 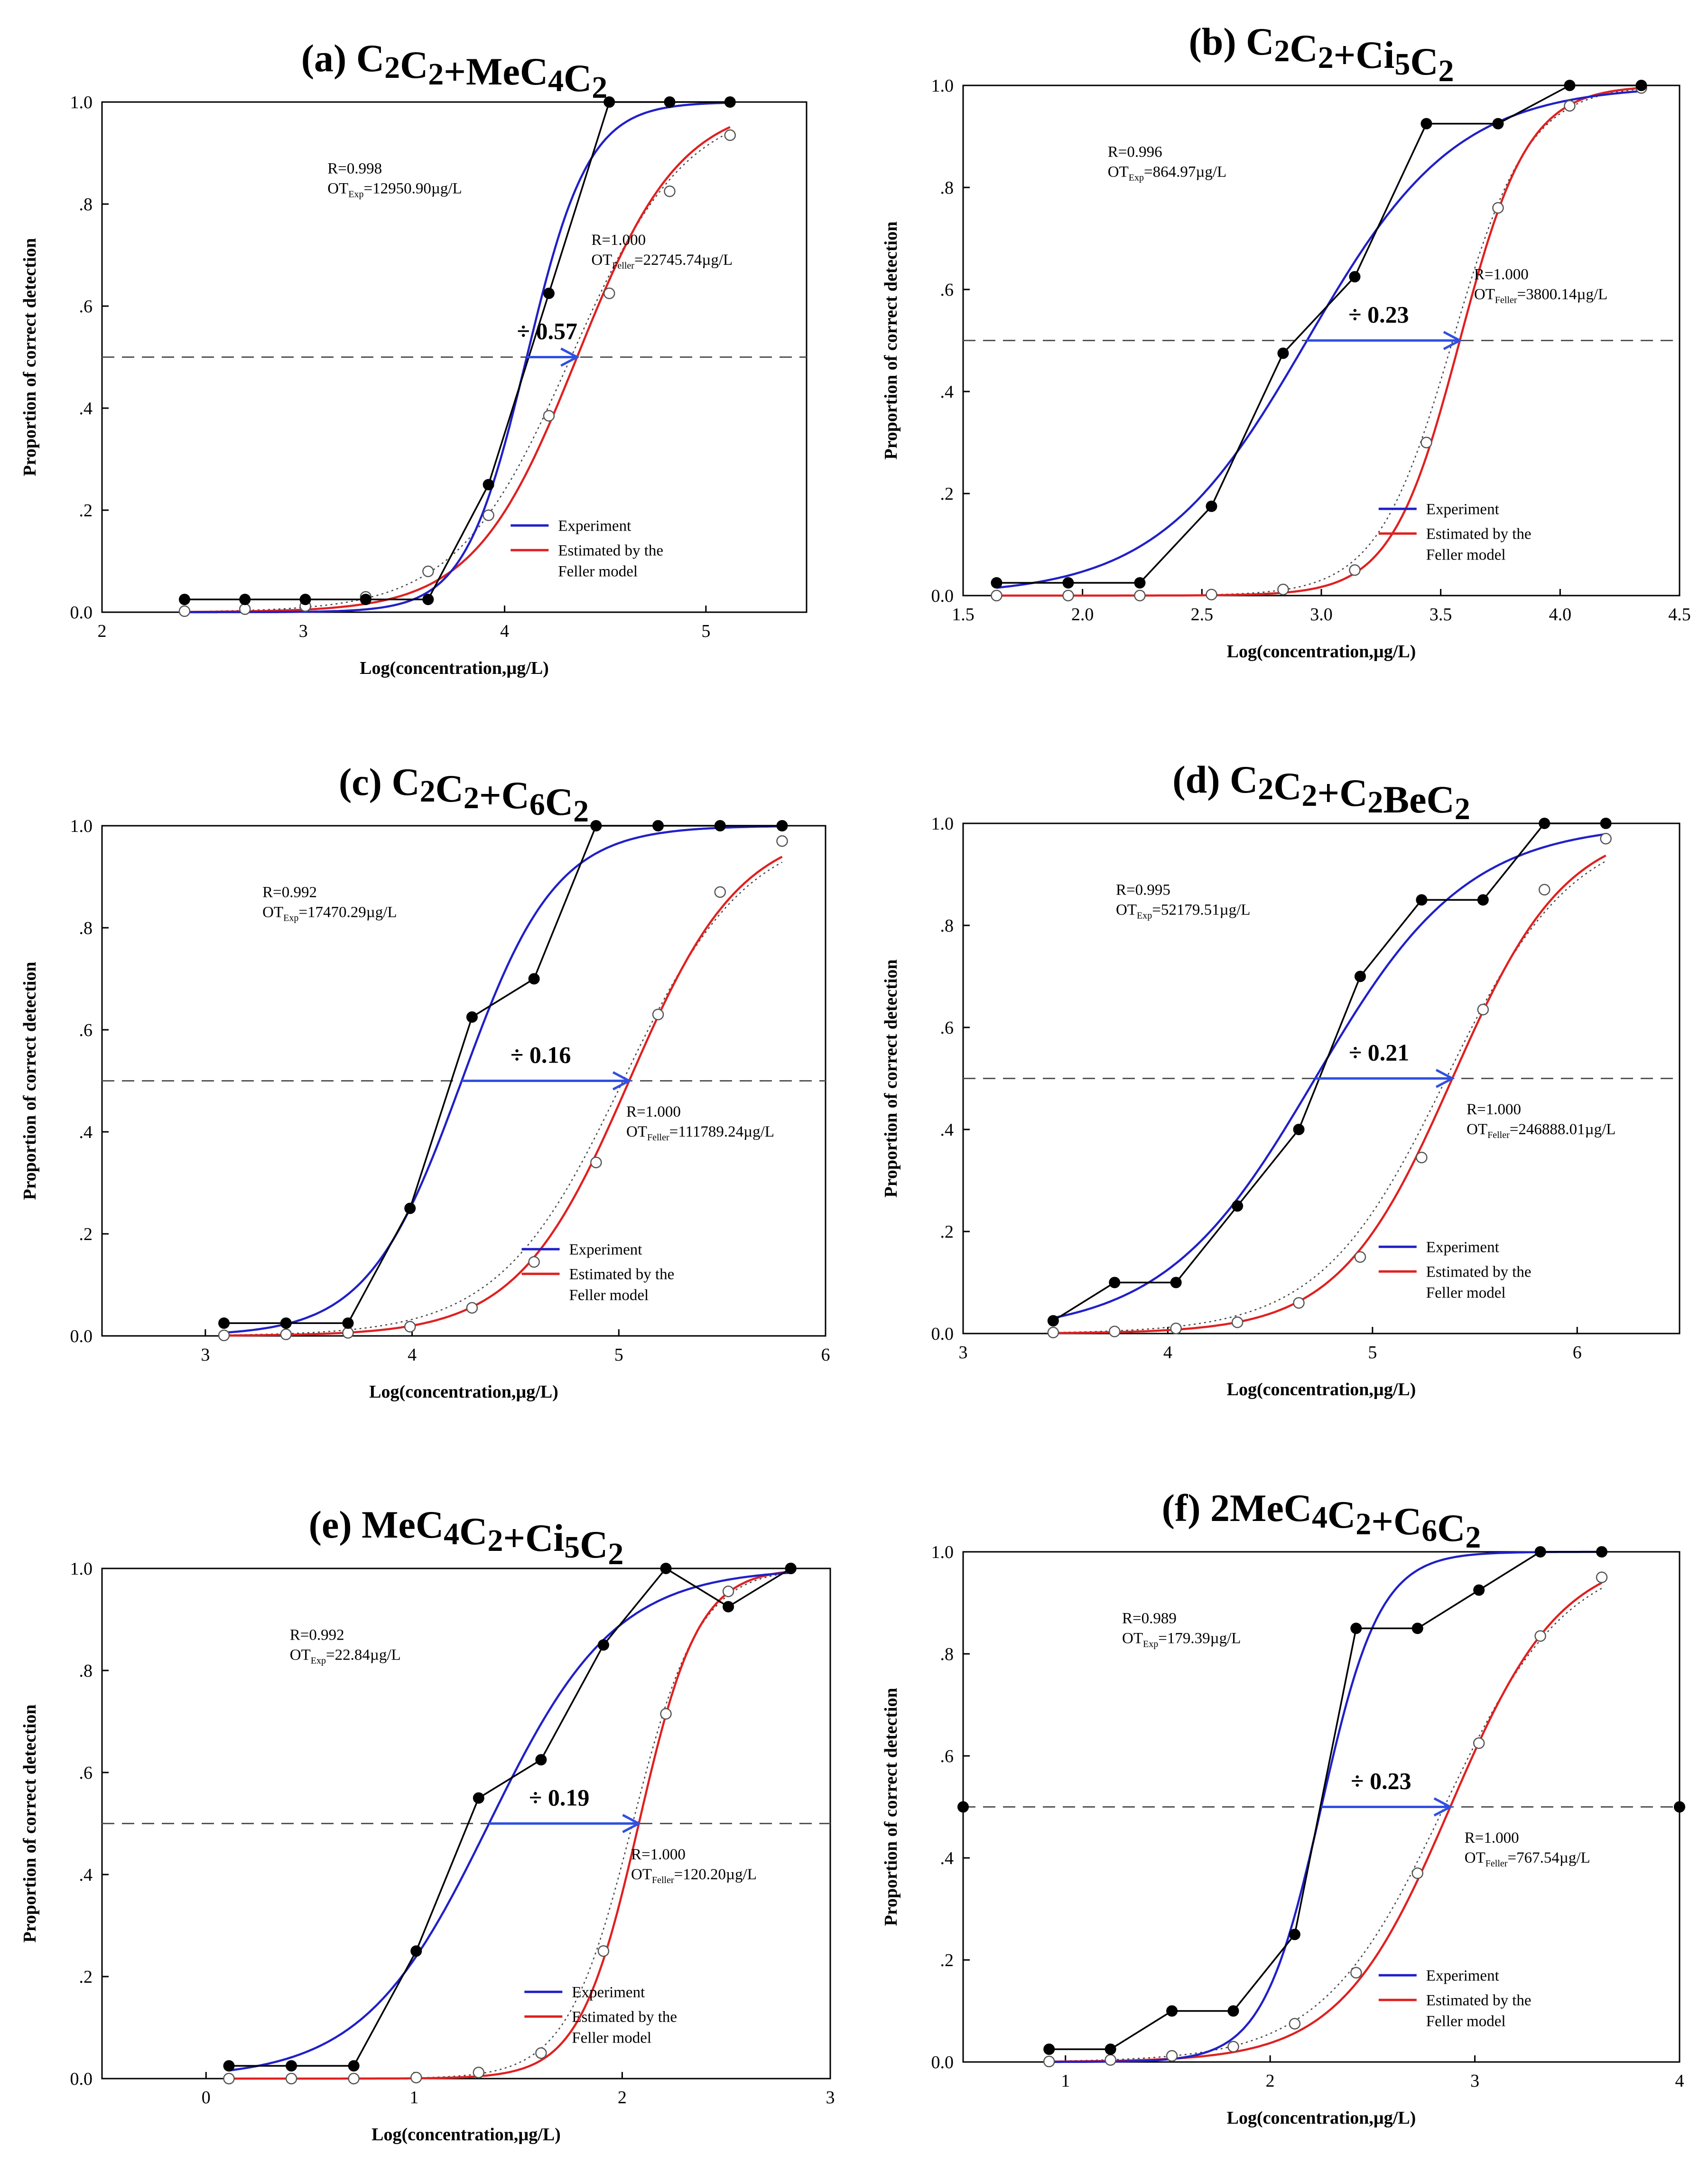 I want to click on ratio-label: ÷ 0.21, so click(x=1379, y=1052).